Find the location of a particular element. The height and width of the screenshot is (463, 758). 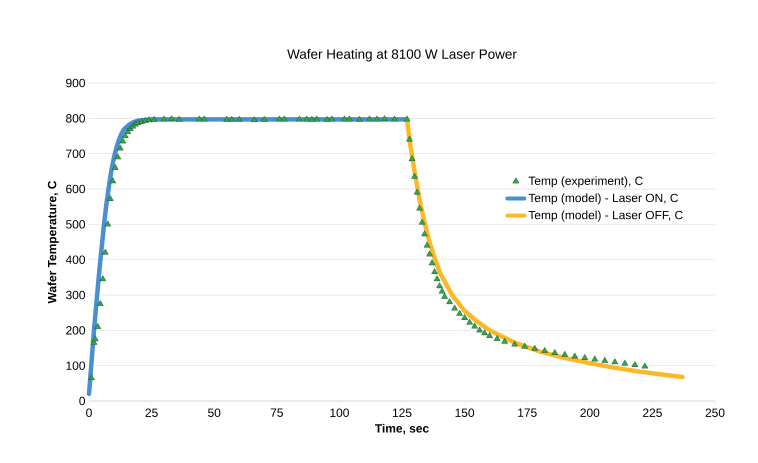

y-tick-label: 300 is located at coordinates (76, 295).